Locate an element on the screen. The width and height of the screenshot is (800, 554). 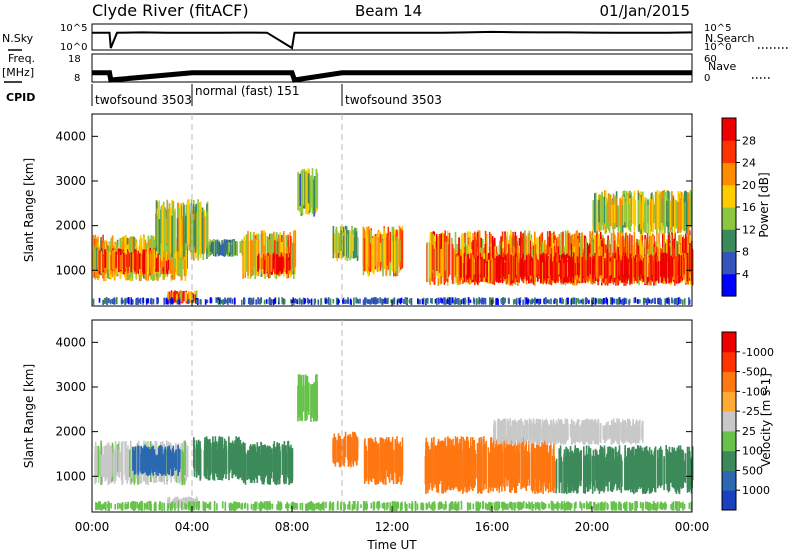
y-tick-label: 2000 is located at coordinates (70, 226).